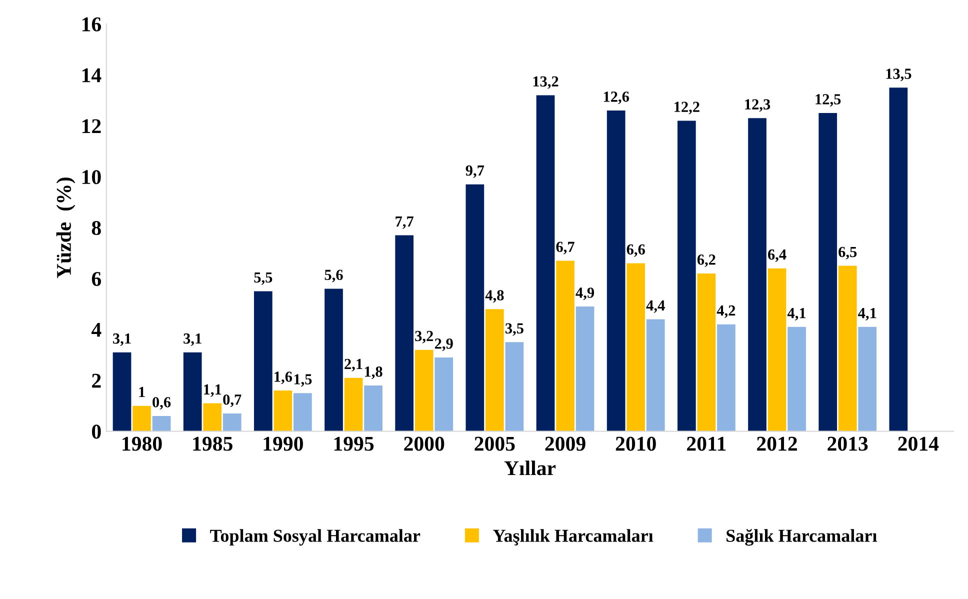  I want to click on data-label: 1,5, so click(303, 380).